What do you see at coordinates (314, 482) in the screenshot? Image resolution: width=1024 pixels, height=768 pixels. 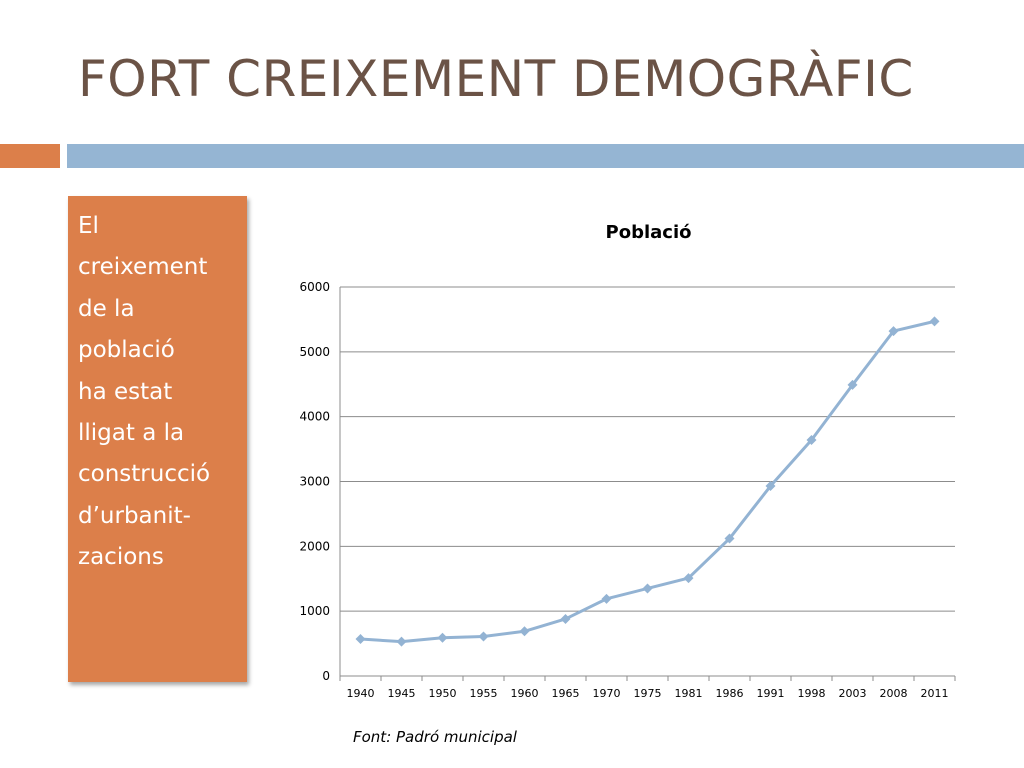 I see `y-tick-label: 3000` at bounding box center [314, 482].